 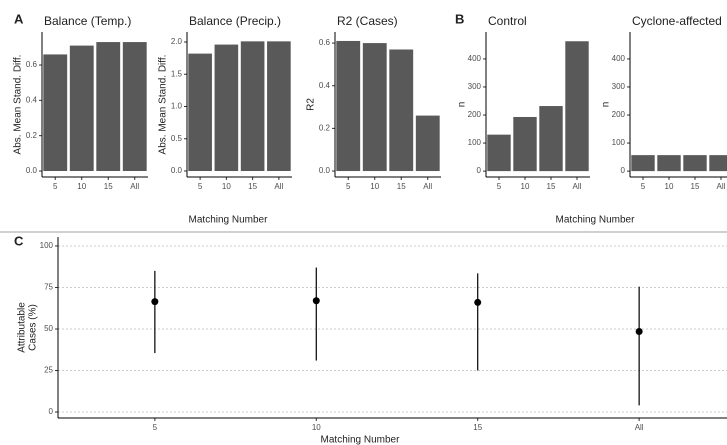 I want to click on panel-title: Balance (Temp.), so click(x=87, y=21).